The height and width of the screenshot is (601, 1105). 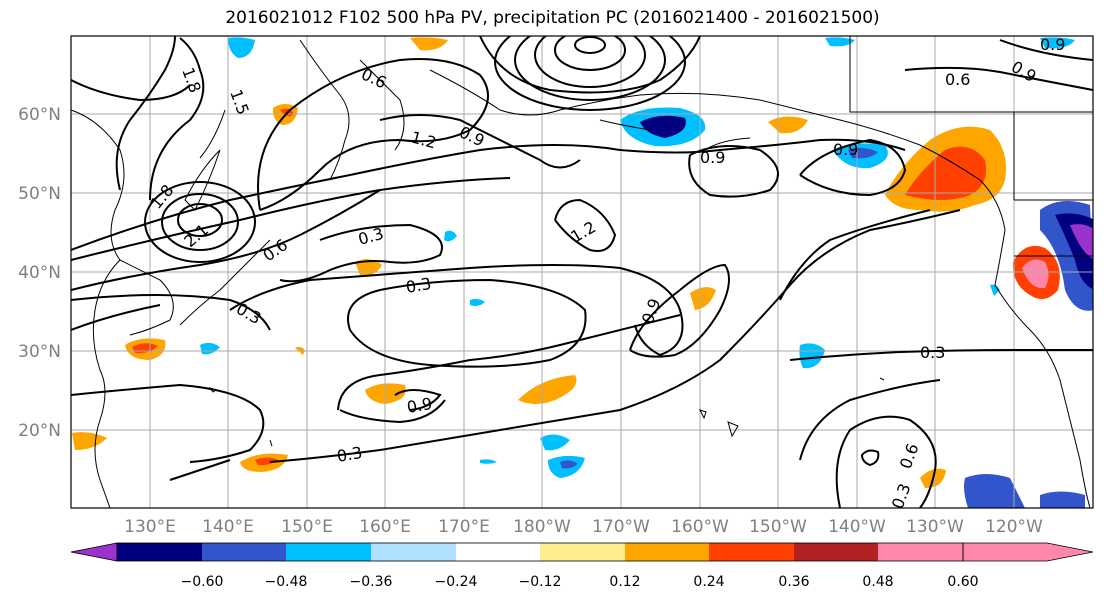 What do you see at coordinates (857, 527) in the screenshot?
I see `lon-label: 140°W` at bounding box center [857, 527].